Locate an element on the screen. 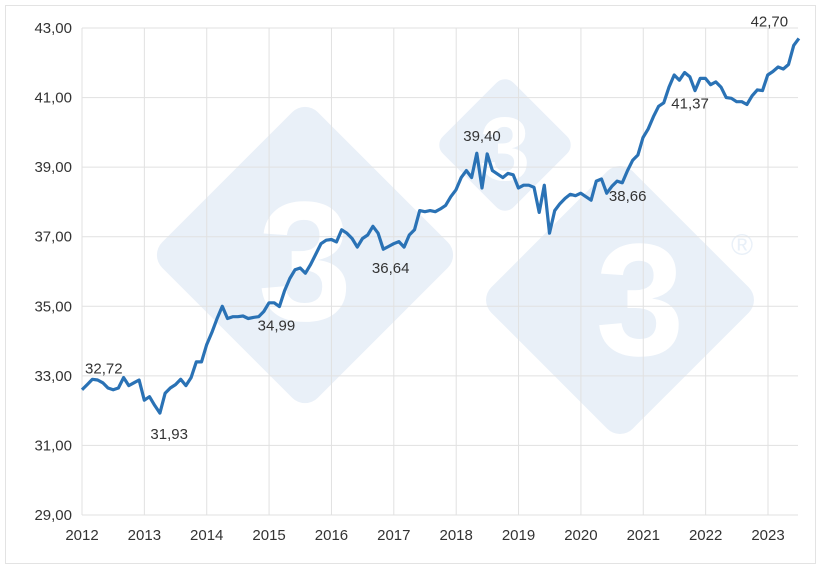  data-label: 38,66 is located at coordinates (628, 196).